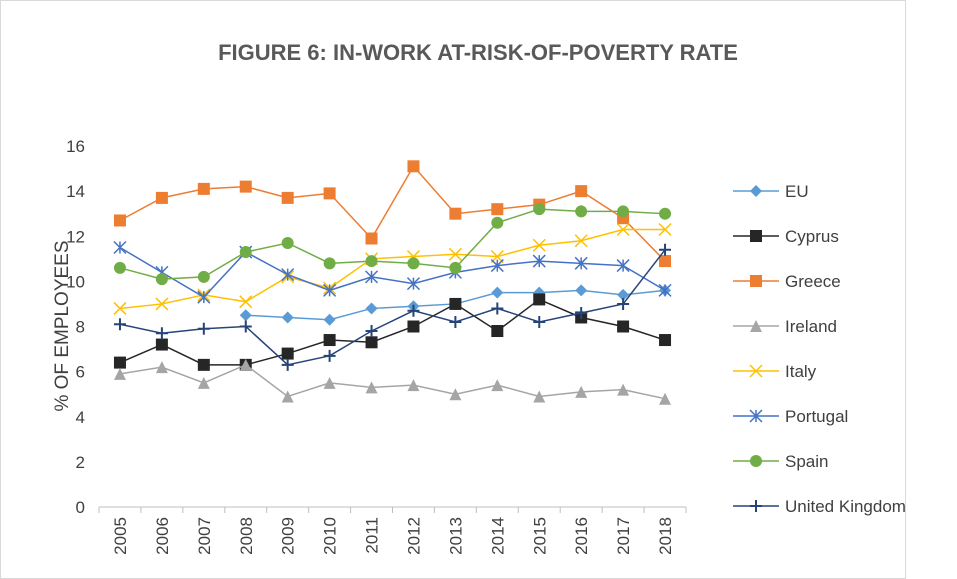  What do you see at coordinates (120, 536) in the screenshot?
I see `x-tick-label: 2005` at bounding box center [120, 536].